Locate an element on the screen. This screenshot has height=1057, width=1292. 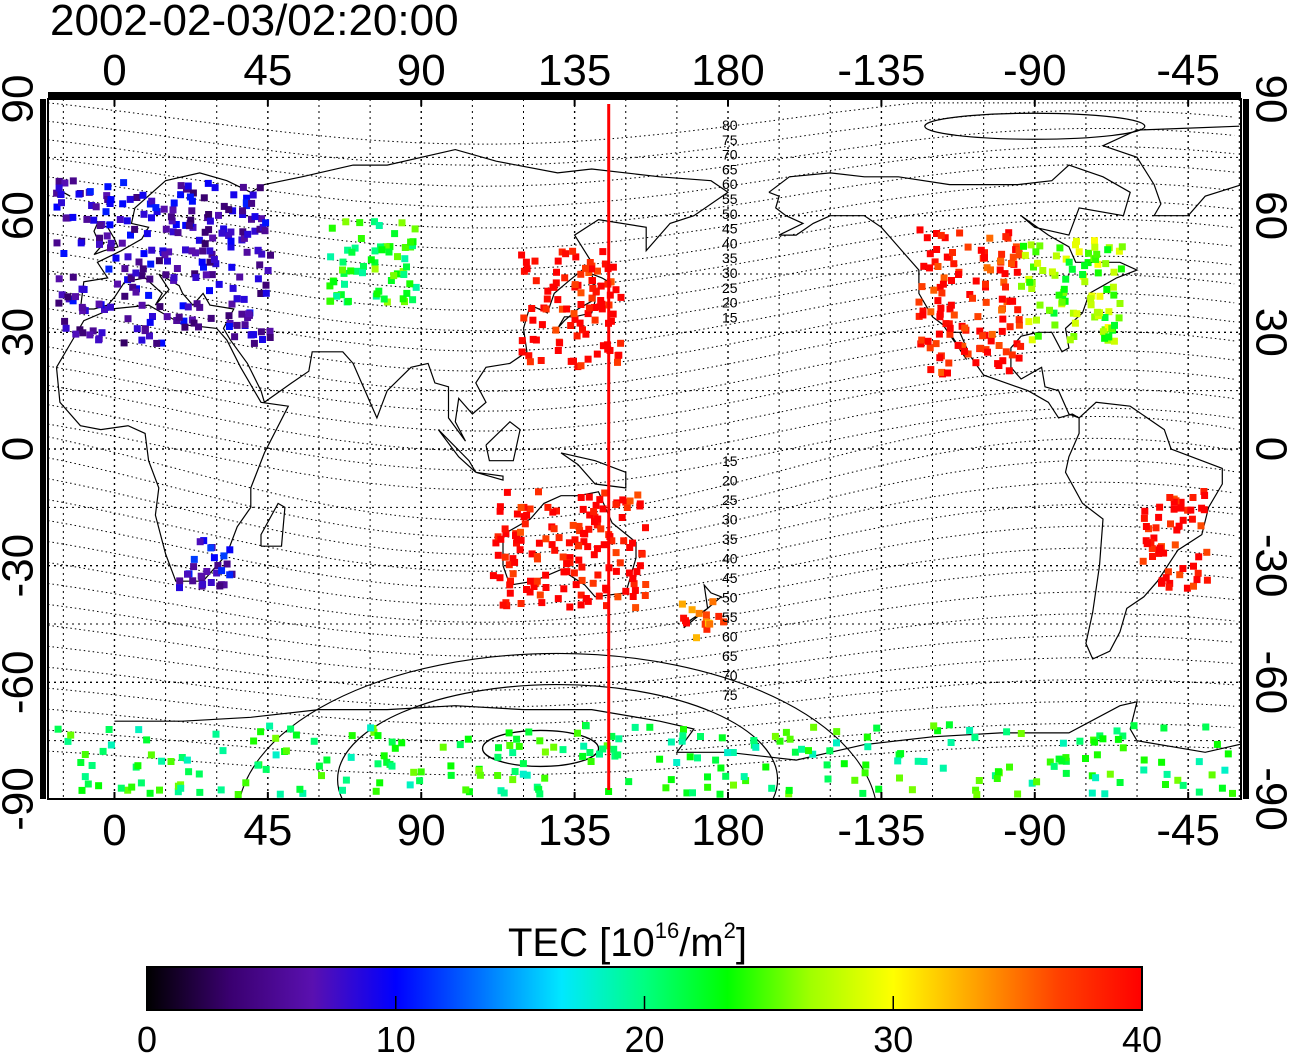
lat-tick-label: 30 is located at coordinates (1269, 332).